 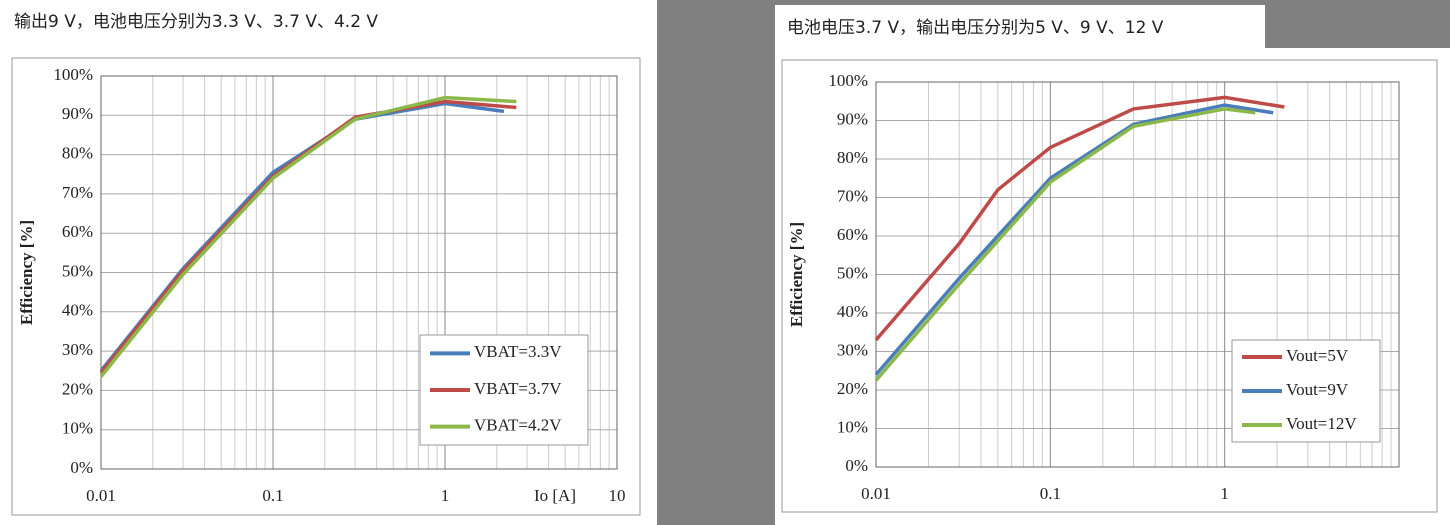 What do you see at coordinates (196, 22) in the screenshot?
I see `chart-title: 输出9 V，电池电压分别为3.3 V、3.7 V、4.2 V` at bounding box center [196, 22].